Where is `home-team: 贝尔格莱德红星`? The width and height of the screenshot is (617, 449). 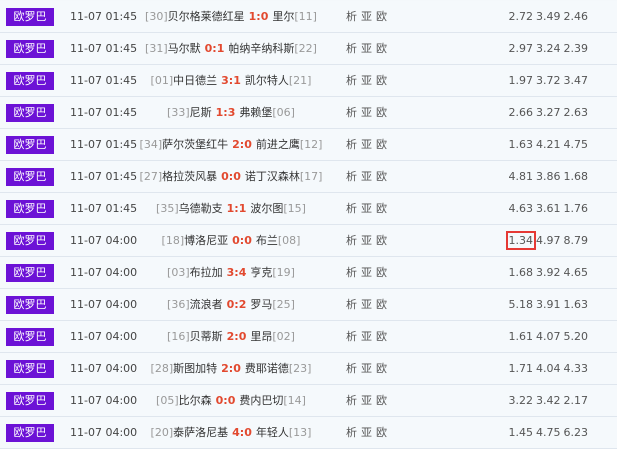 home-team: 贝尔格莱德红星 is located at coordinates (206, 16).